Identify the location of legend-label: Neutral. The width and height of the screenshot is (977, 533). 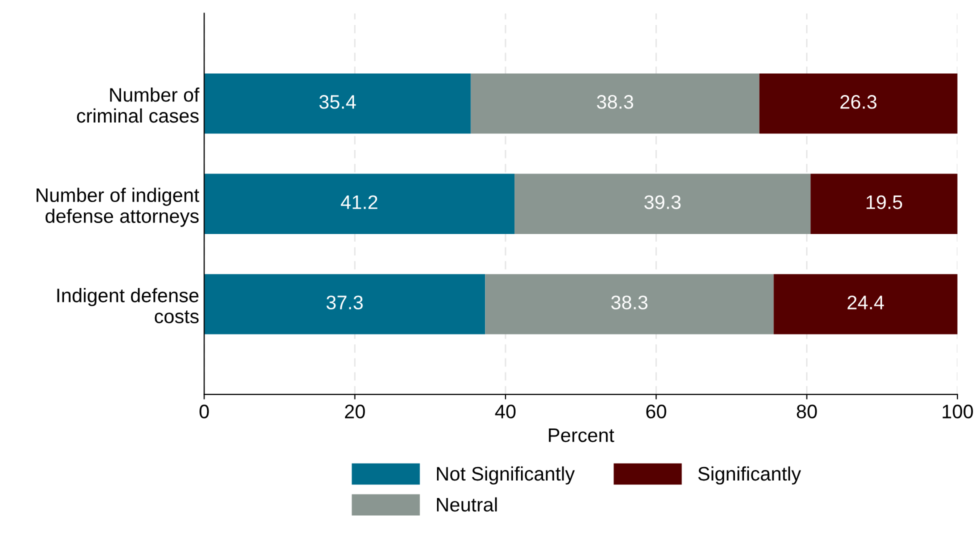
(467, 504).